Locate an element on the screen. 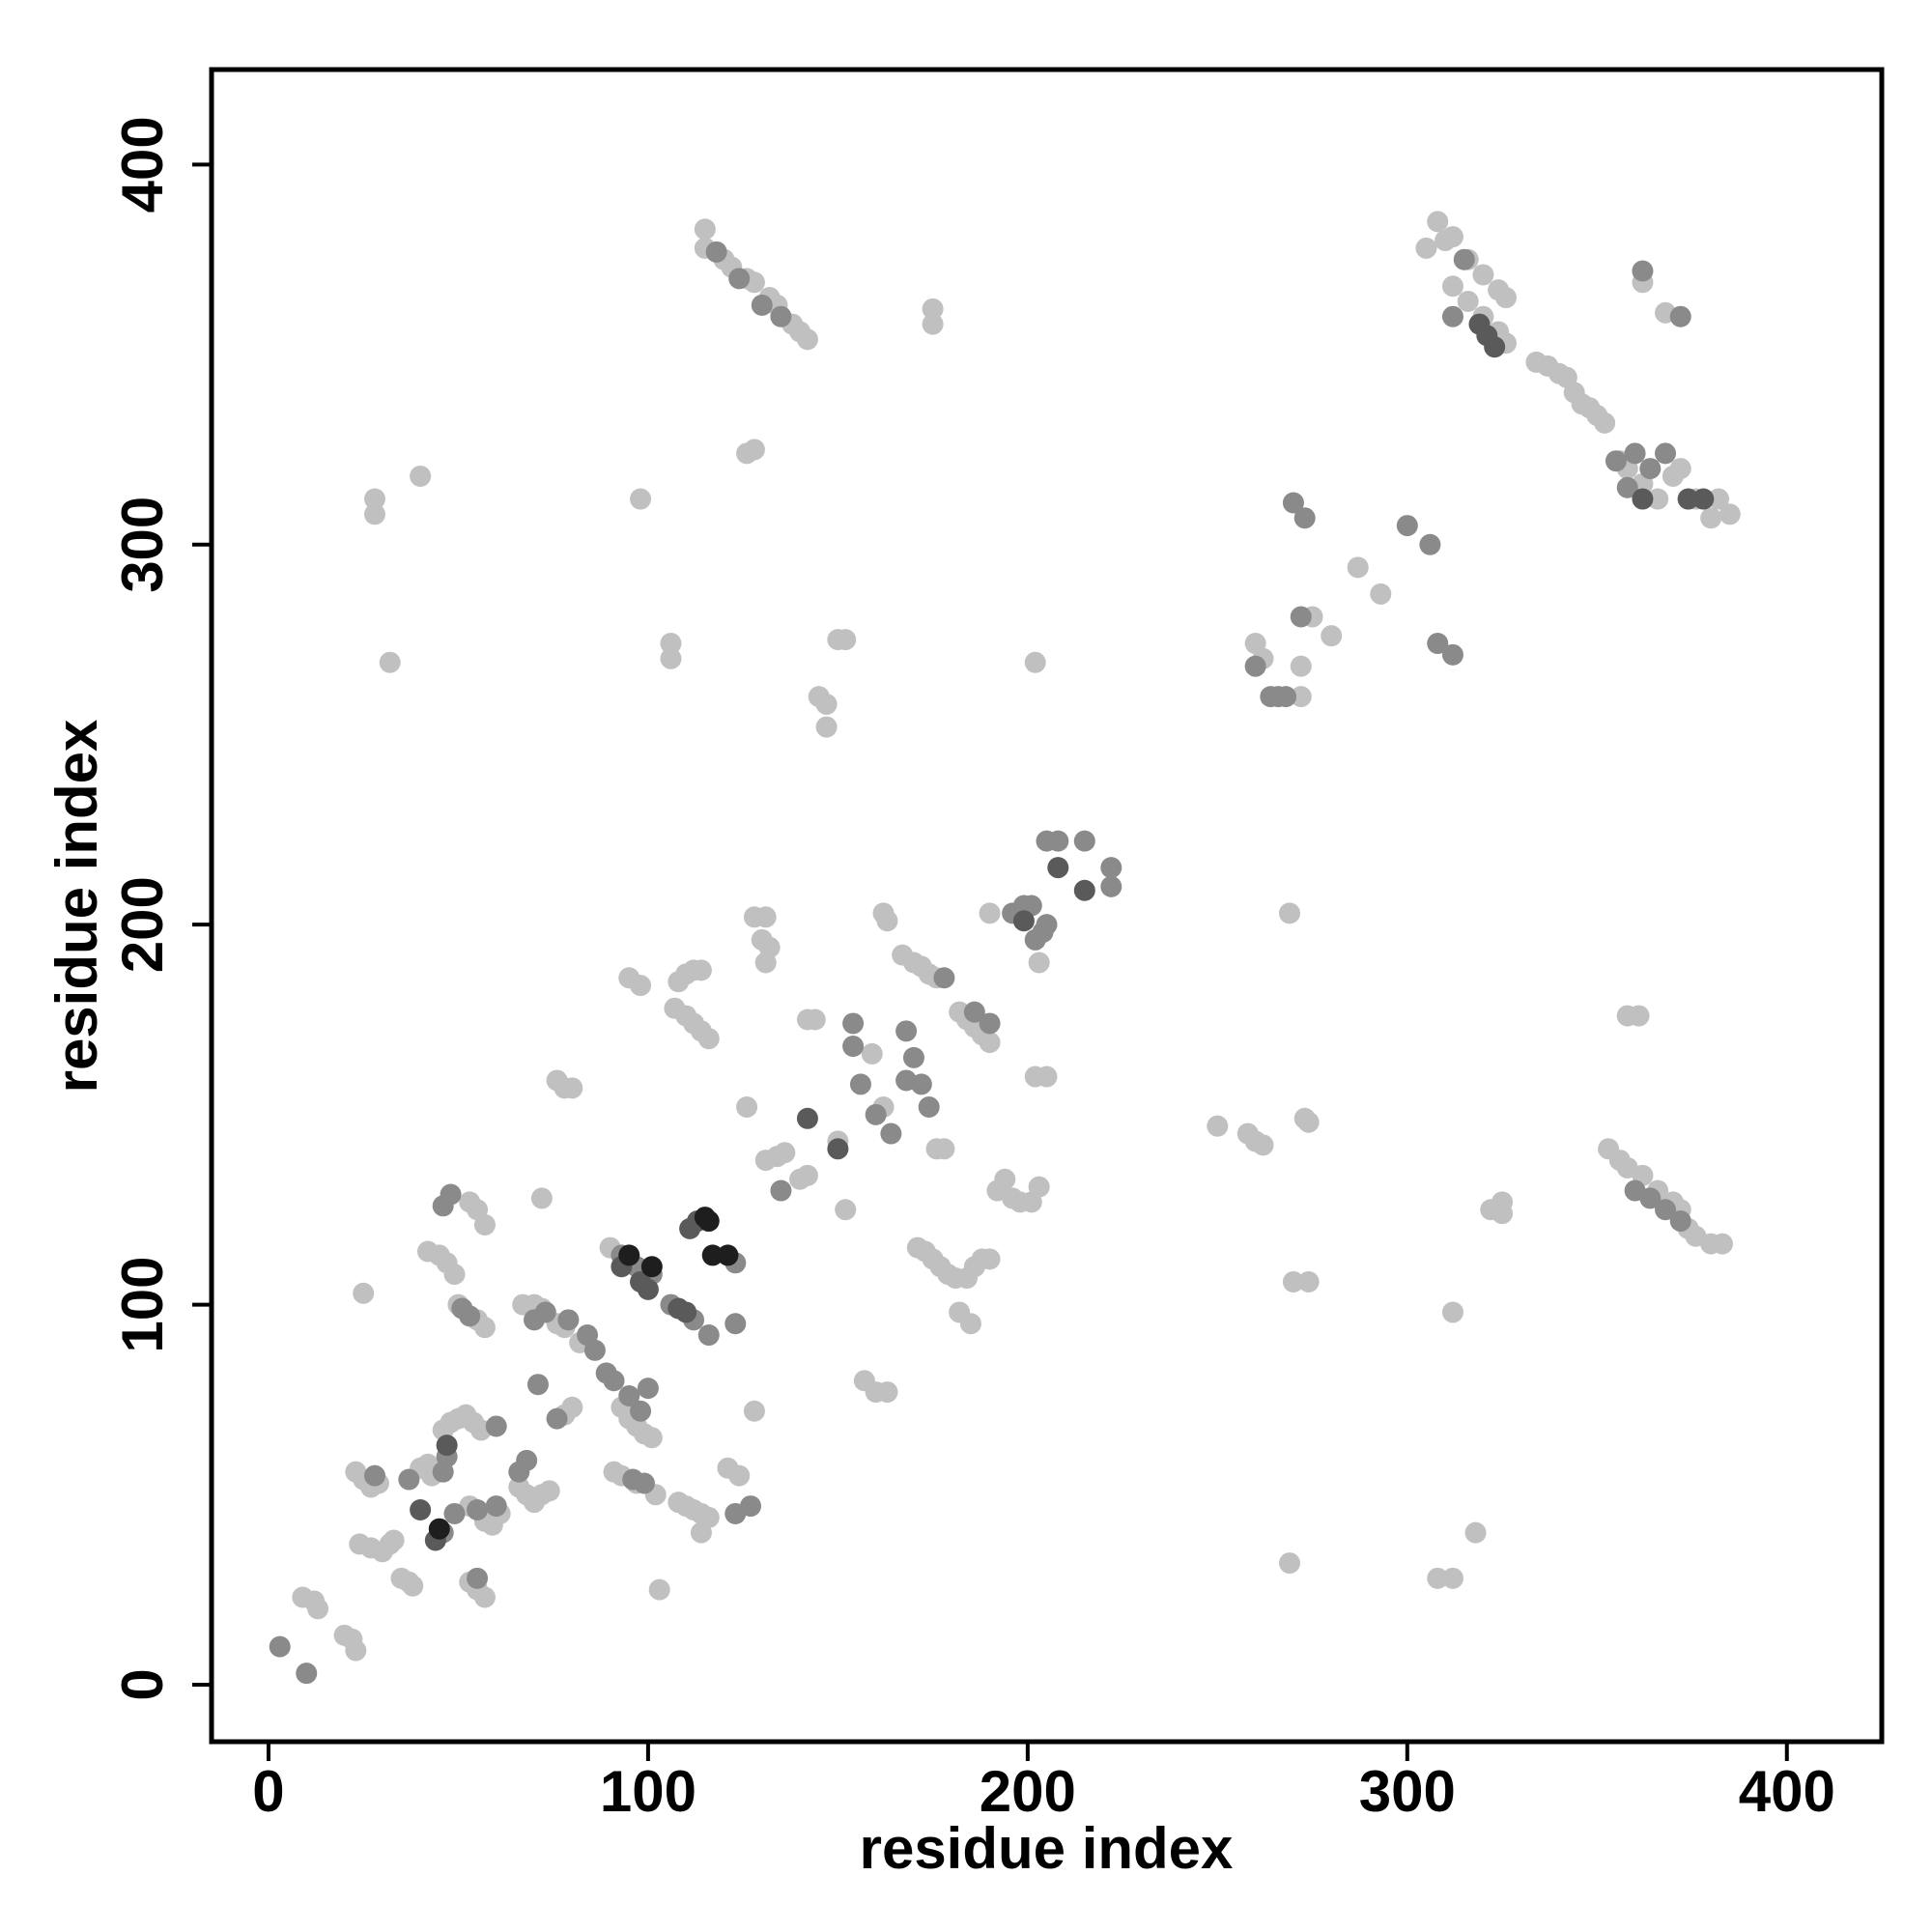 The width and height of the screenshot is (1932, 1932). x-tick-label: 400 is located at coordinates (1787, 1791).